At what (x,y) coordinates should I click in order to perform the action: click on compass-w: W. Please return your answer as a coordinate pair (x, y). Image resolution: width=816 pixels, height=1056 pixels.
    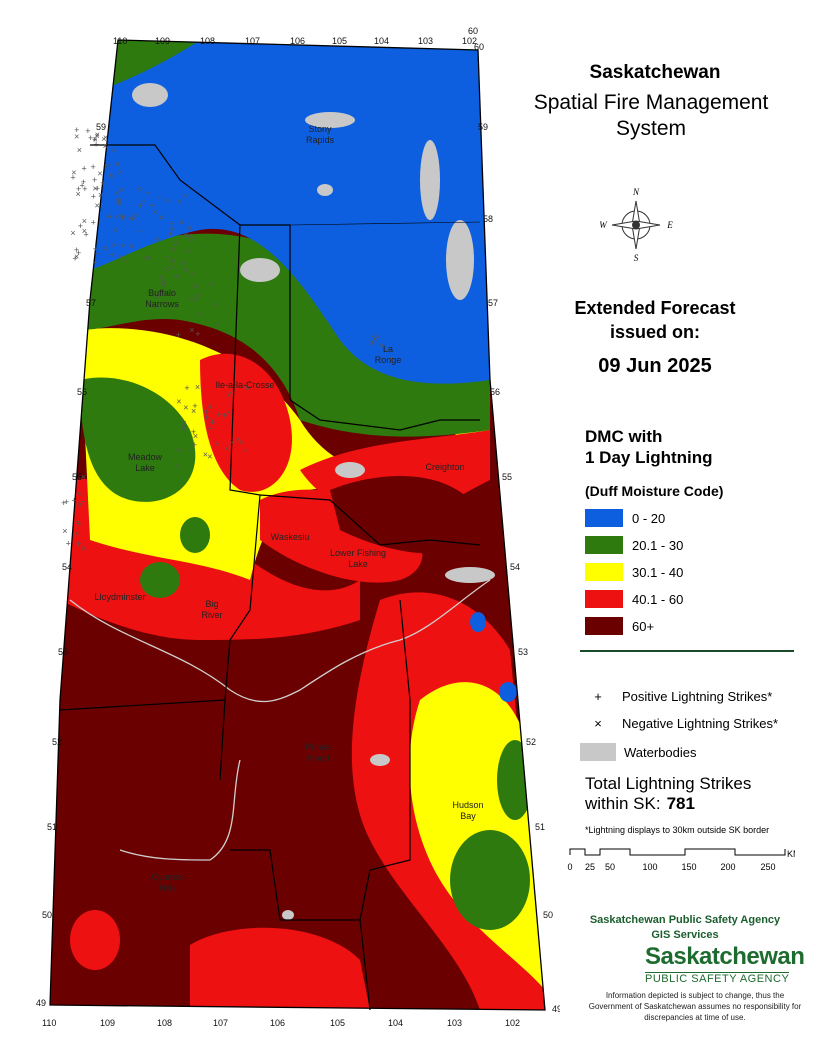
    Looking at the image, I should click on (603, 225).